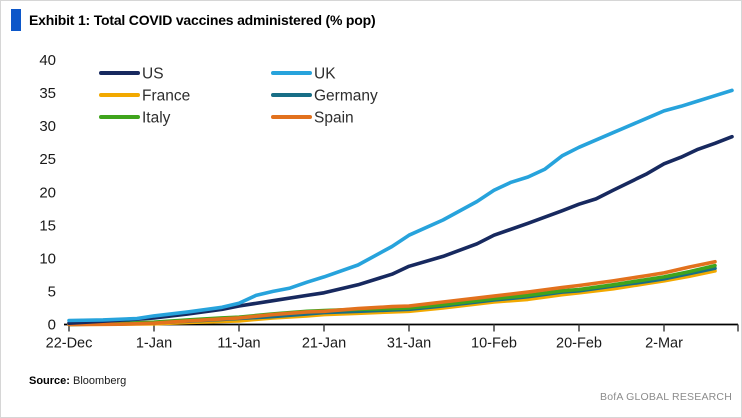 Image resolution: width=742 pixels, height=418 pixels. Describe the element at coordinates (494, 344) in the screenshot. I see `x-tick-label: 10-Feb` at that location.